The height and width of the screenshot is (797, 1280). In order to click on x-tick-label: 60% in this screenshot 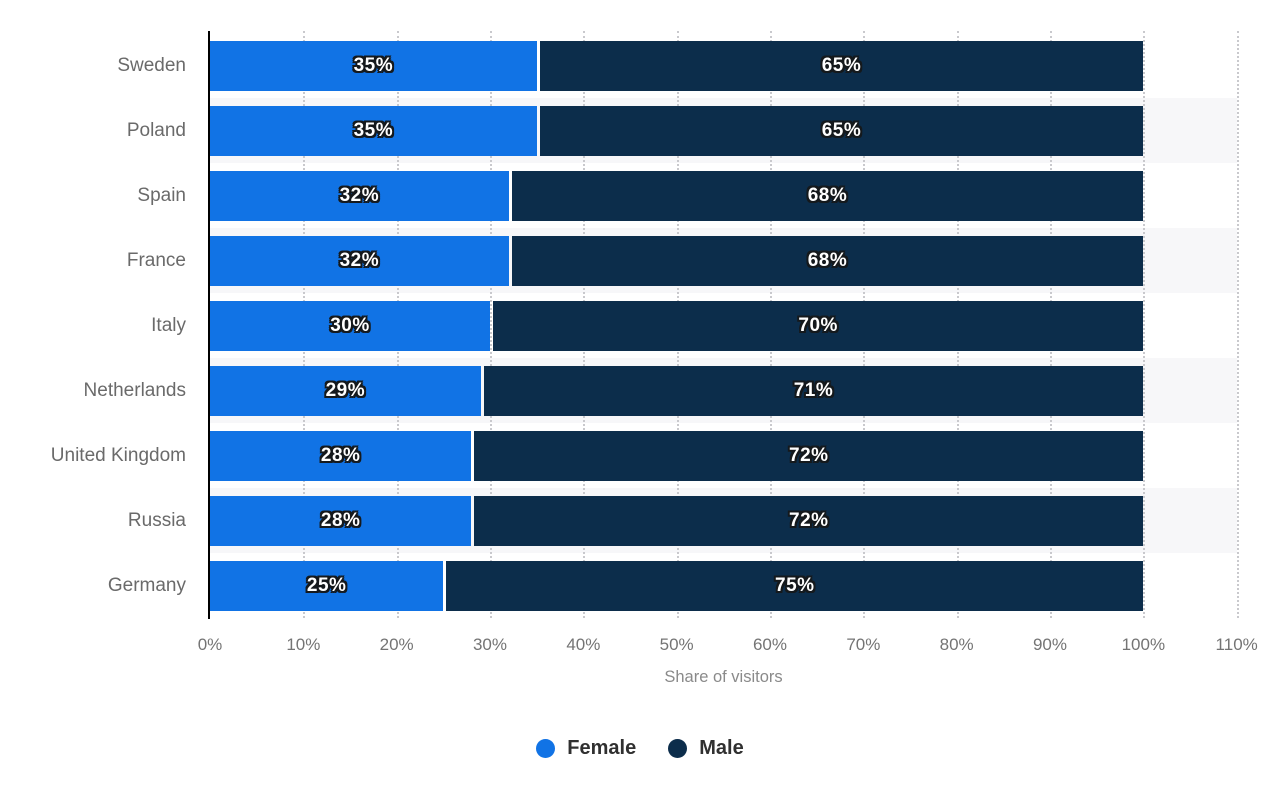, I will do `click(769, 644)`.